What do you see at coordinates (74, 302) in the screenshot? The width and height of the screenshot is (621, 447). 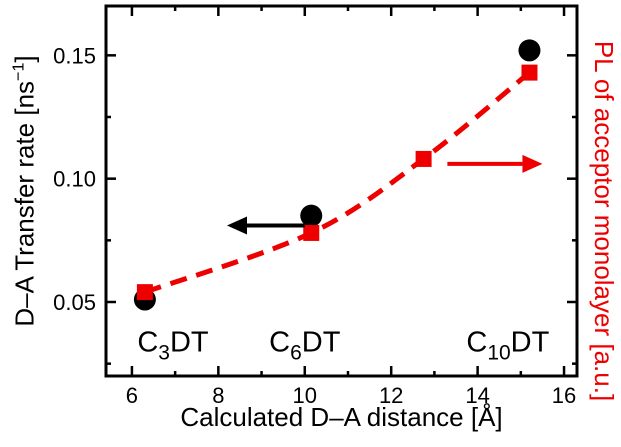 I see `y-tick-label: 0.05` at bounding box center [74, 302].